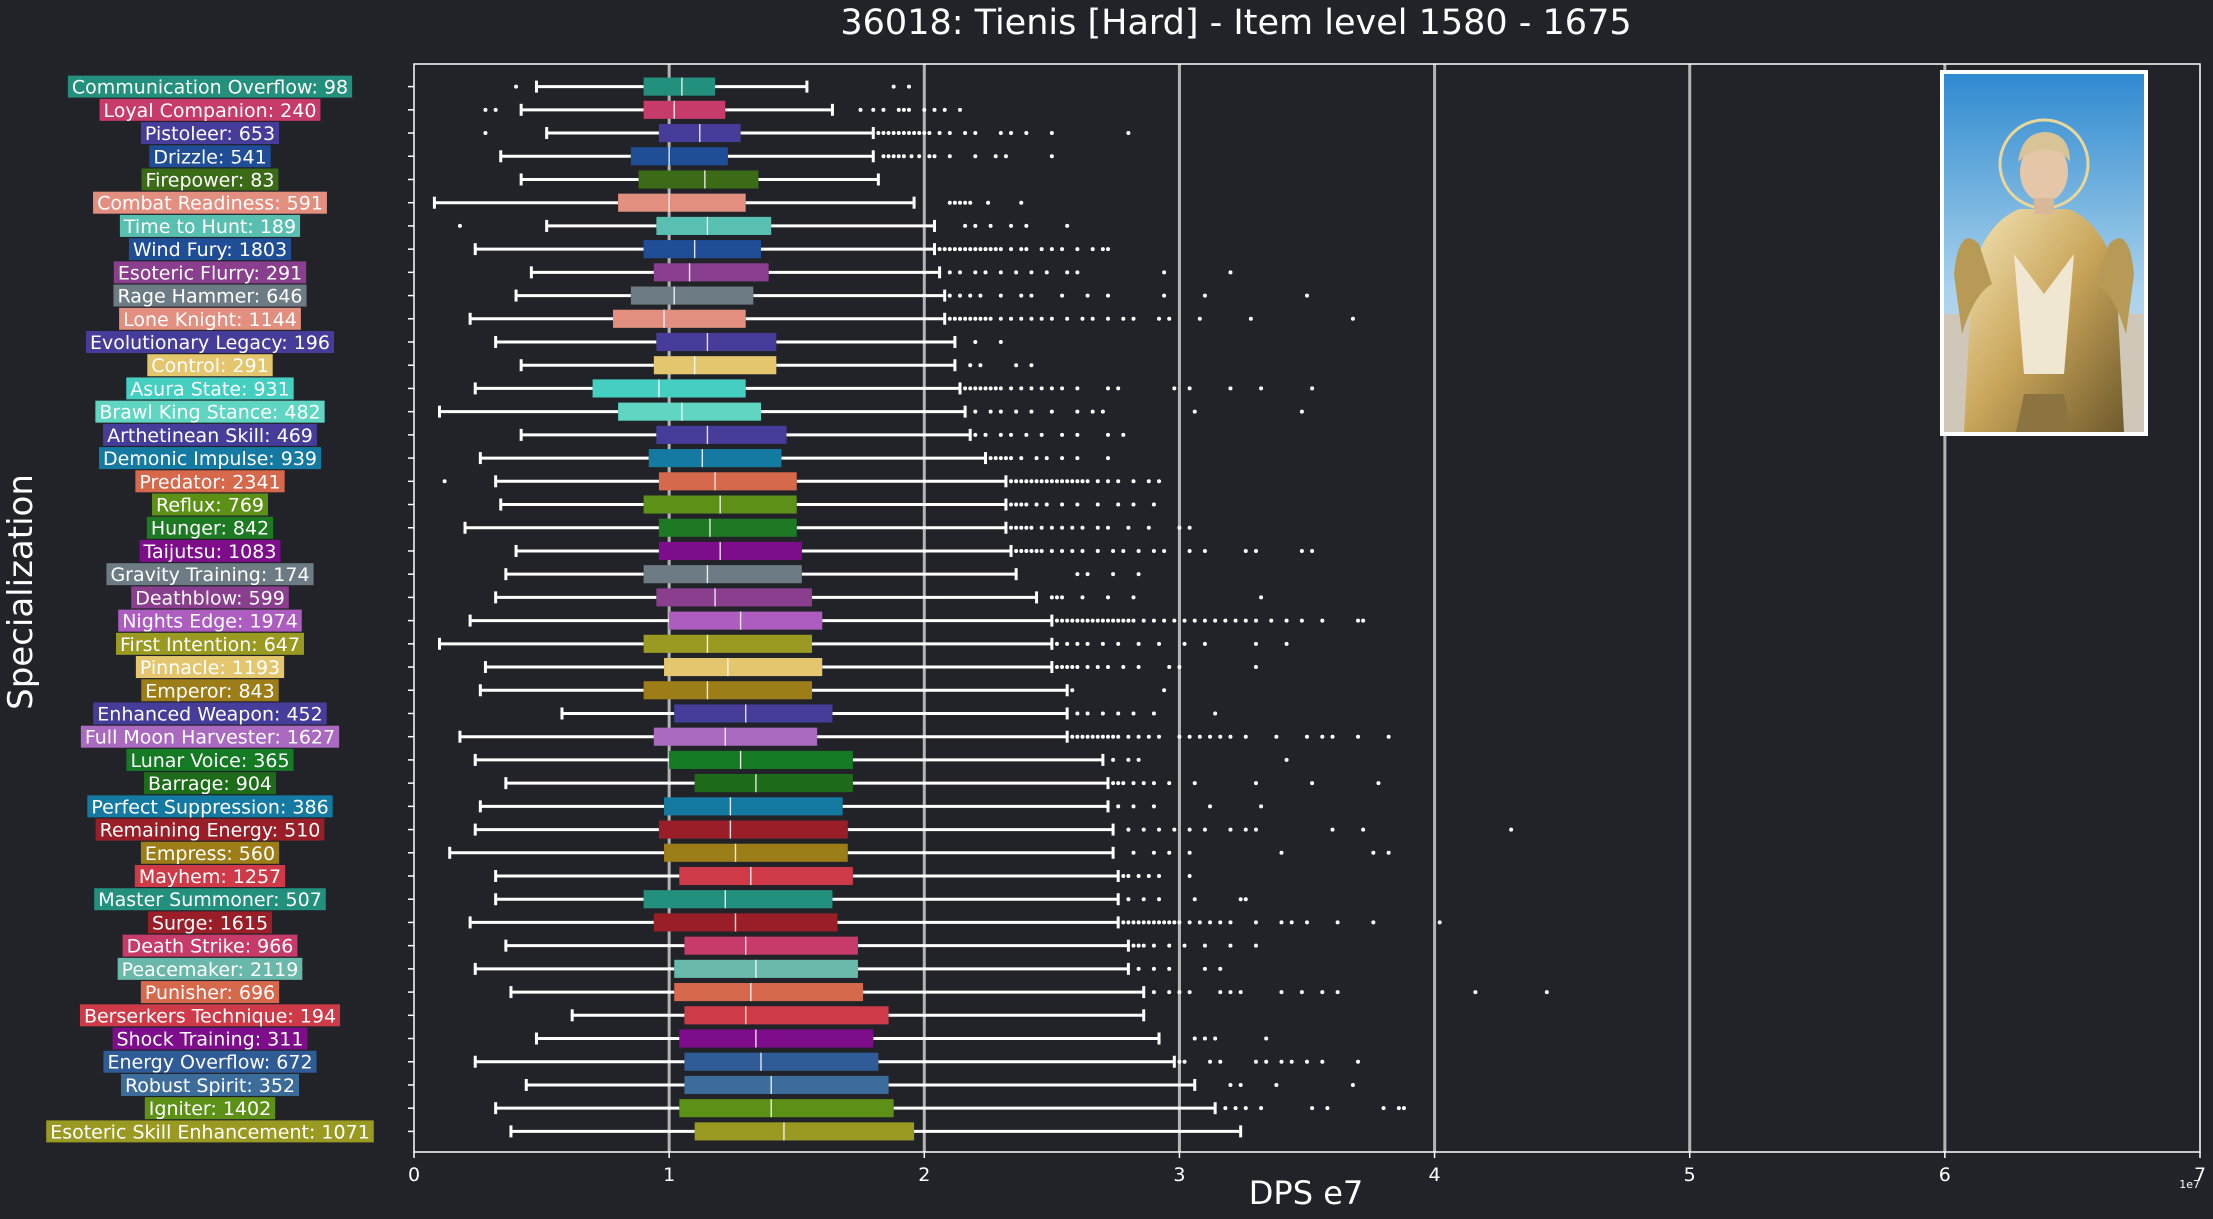  Describe the element at coordinates (210, 435) in the screenshot. I see `specialization-label: Arthetinean Skill: 469` at that location.